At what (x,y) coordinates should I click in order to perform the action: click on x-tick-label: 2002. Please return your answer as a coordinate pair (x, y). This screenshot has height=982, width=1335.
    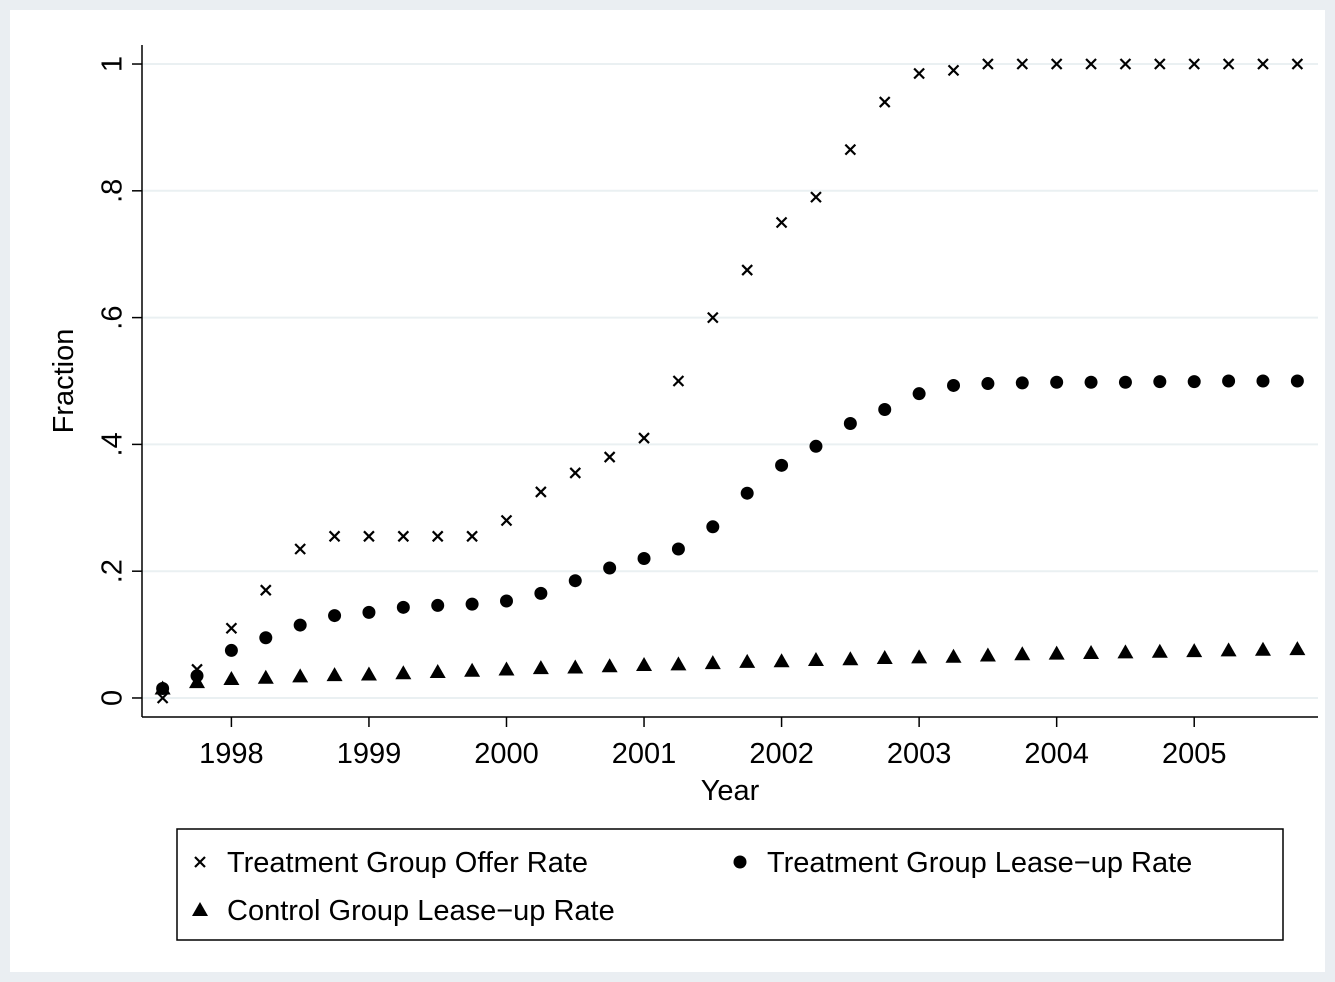
    Looking at the image, I should click on (781, 754).